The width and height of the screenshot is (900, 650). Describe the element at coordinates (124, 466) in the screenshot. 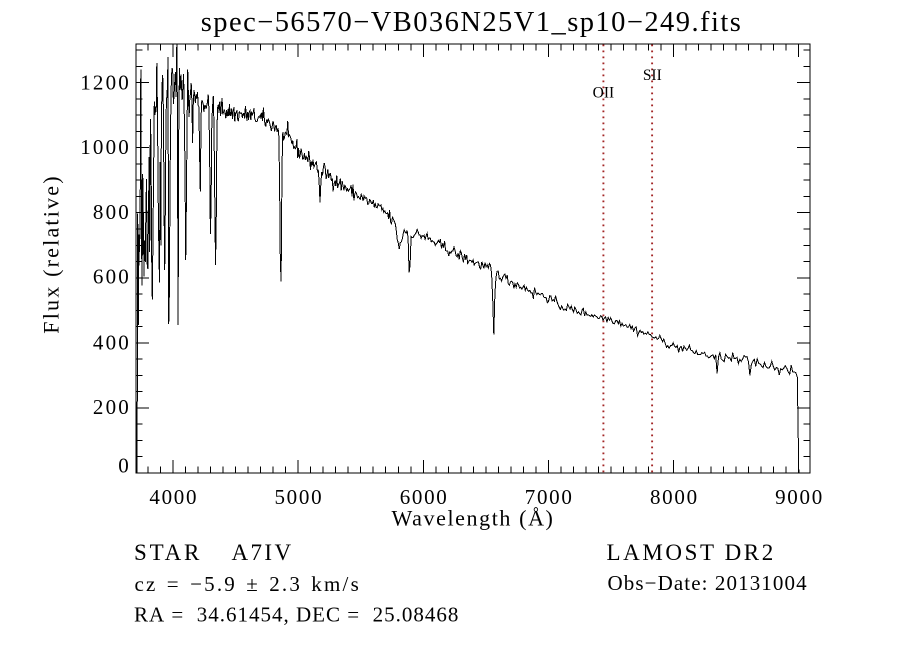

I see `svg-text: 0` at that location.